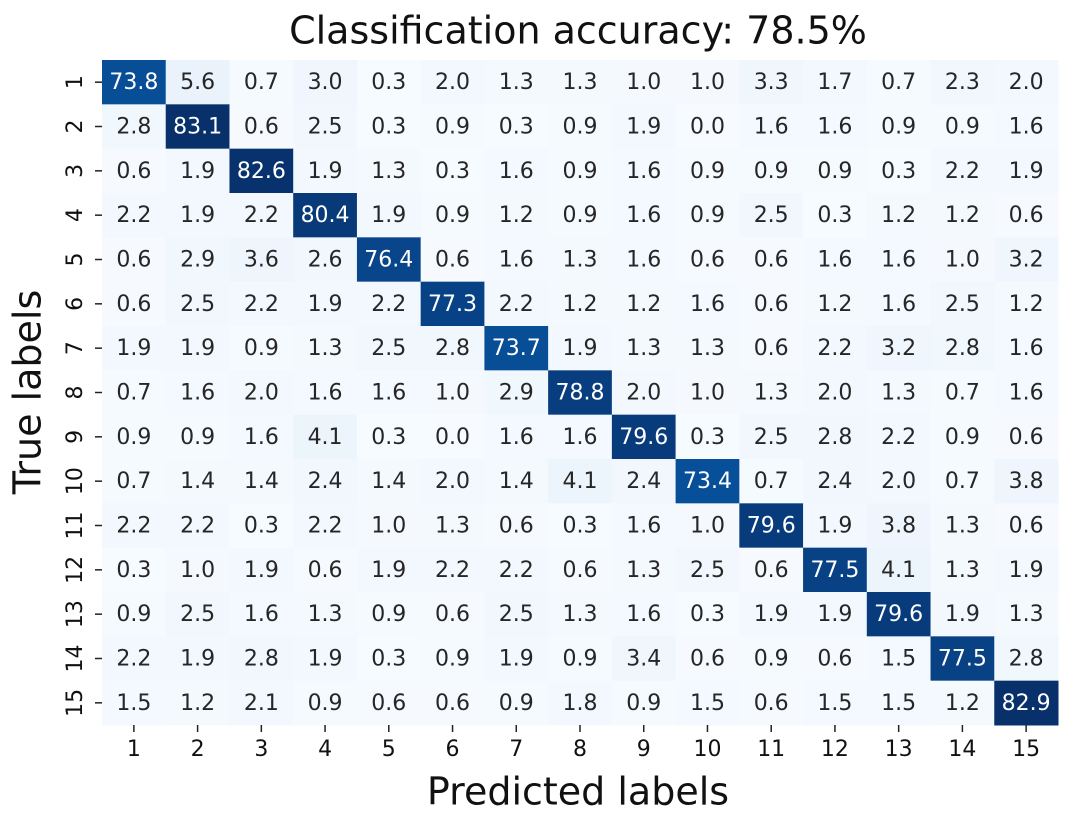  What do you see at coordinates (580, 703) in the screenshot?
I see `cell-label: 1.8` at bounding box center [580, 703].